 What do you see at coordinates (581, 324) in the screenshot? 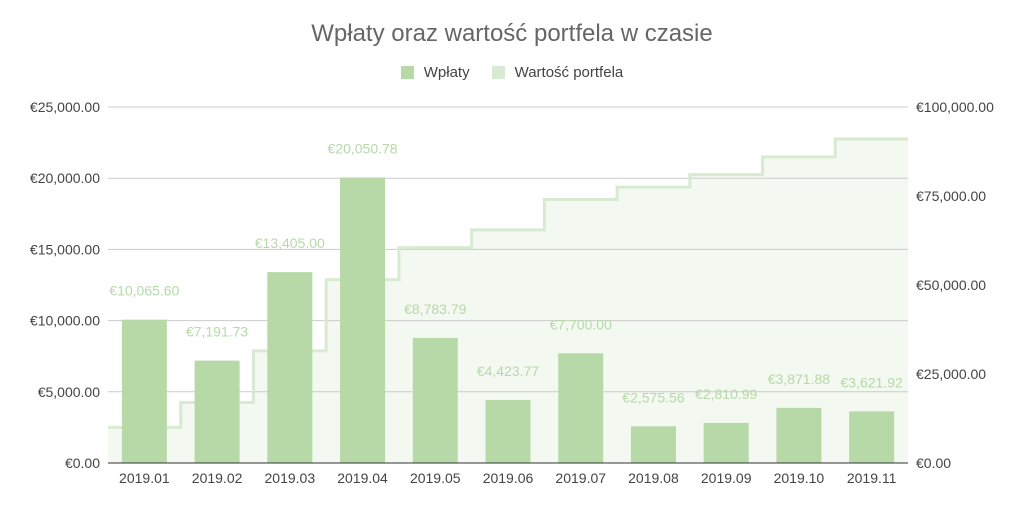
I see `bar-data-label: €7,700.00` at bounding box center [581, 324].